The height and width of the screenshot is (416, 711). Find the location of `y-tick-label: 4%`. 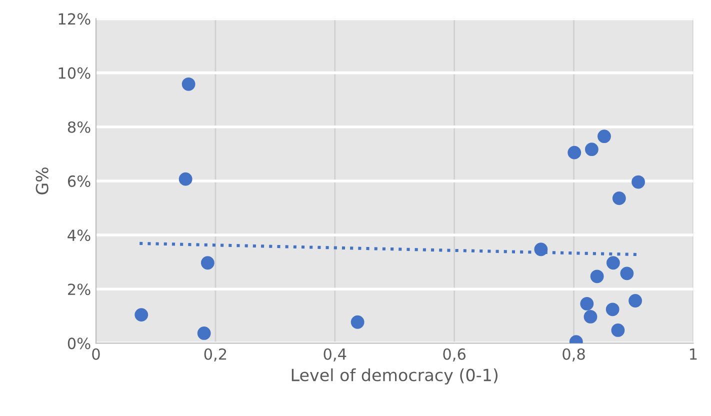

y-tick-label: 4% is located at coordinates (79, 236).